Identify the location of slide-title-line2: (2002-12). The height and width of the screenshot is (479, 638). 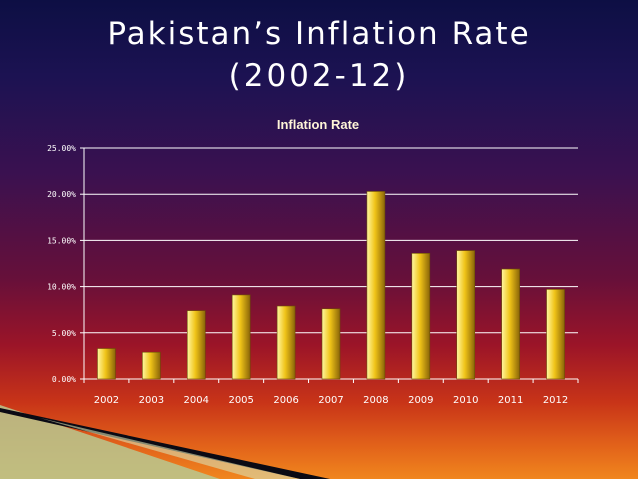
(319, 76).